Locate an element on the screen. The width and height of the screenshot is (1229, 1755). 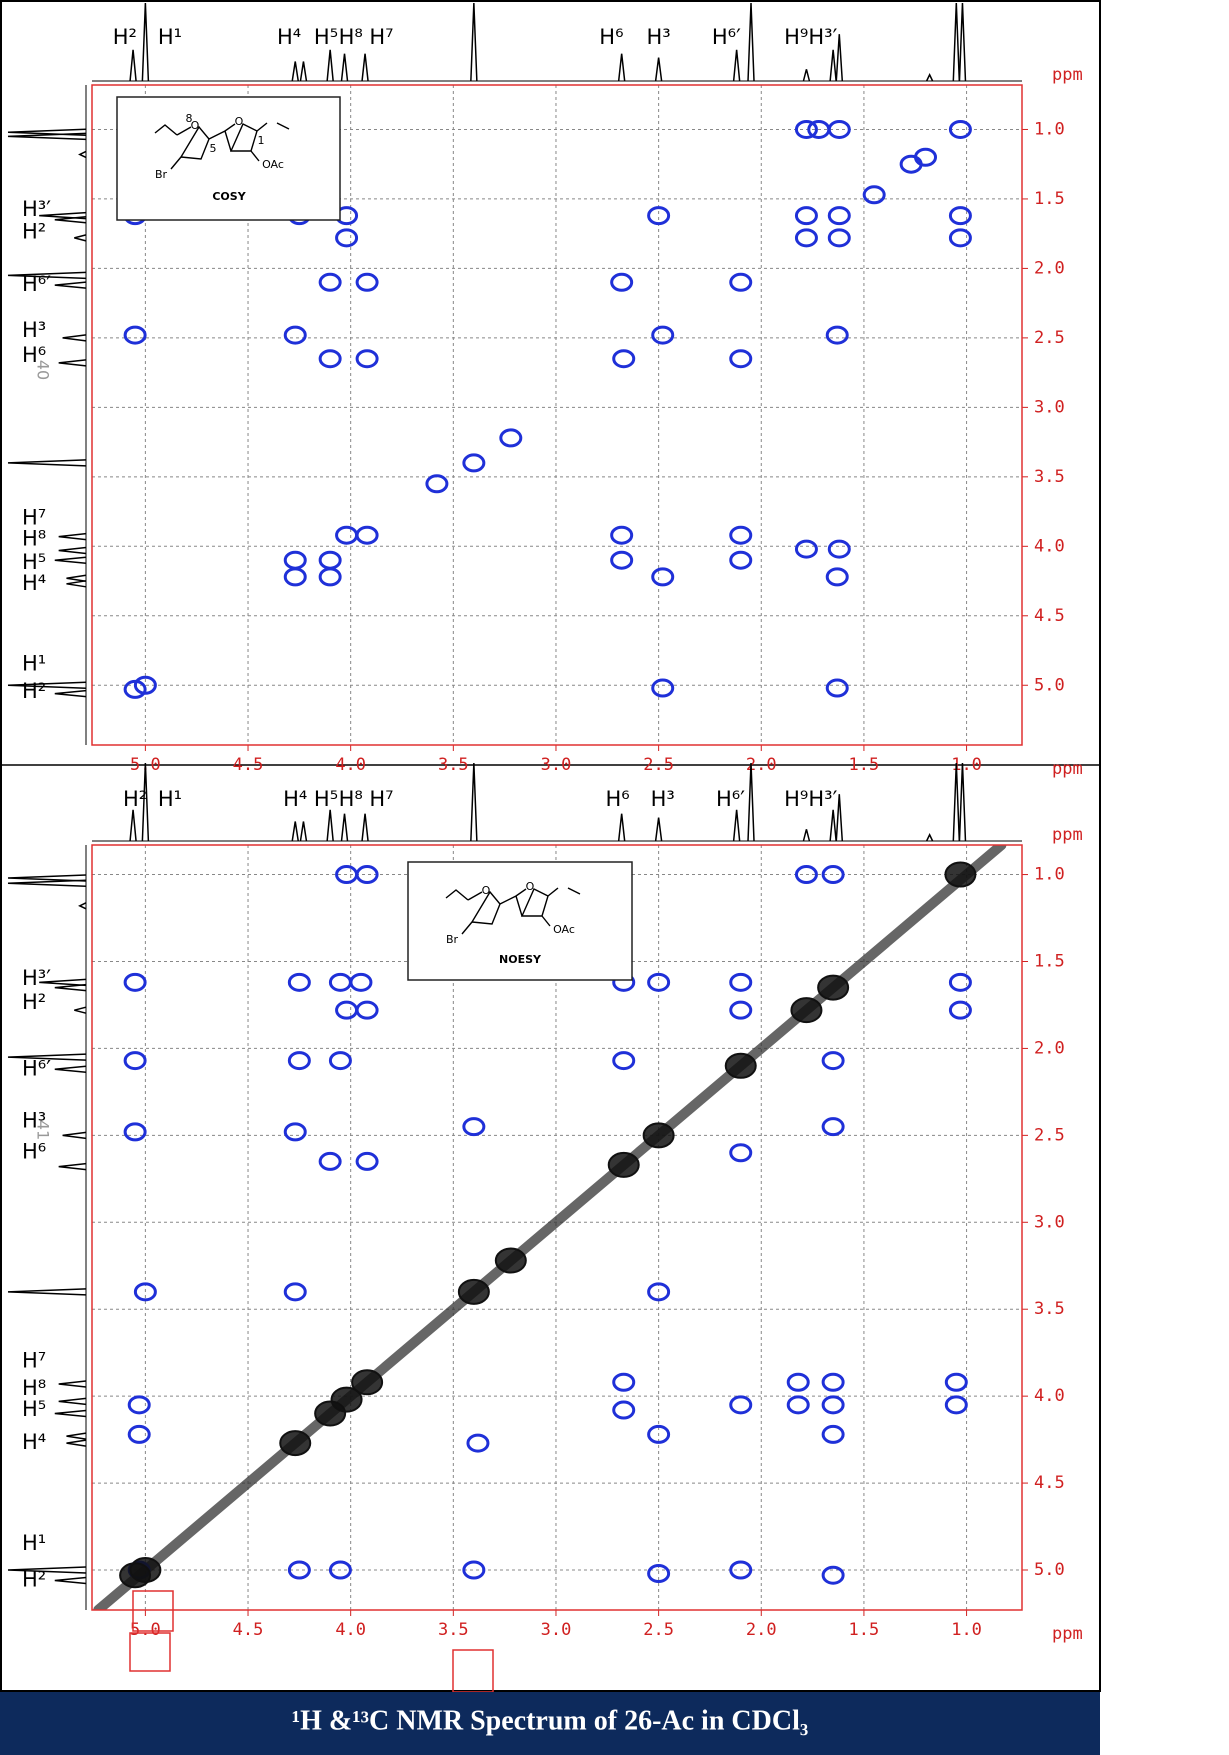
atom-number: 1 is located at coordinates (261, 140).